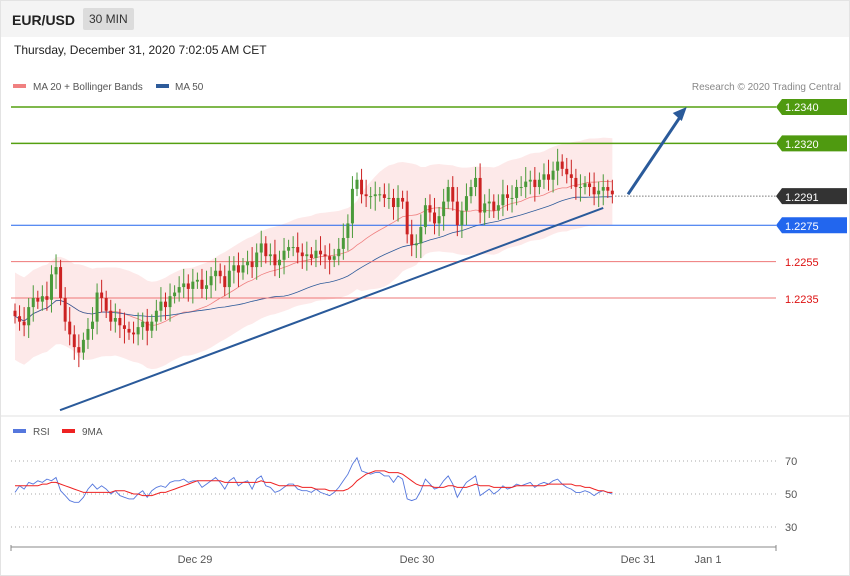  I want to click on rsi-tick-70: 70, so click(791, 462).